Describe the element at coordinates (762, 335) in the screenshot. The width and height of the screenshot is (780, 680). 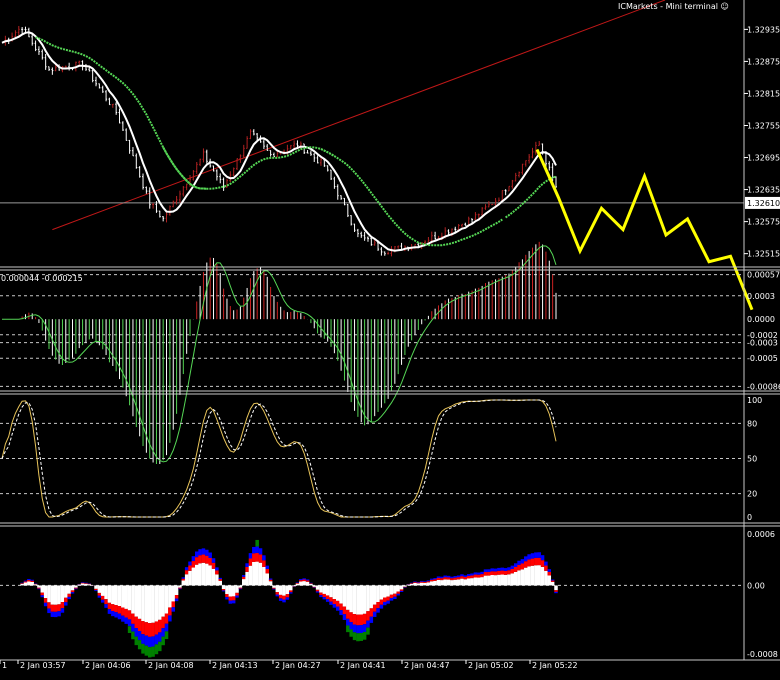
I see `macd-tick-label: -0.0002` at that location.